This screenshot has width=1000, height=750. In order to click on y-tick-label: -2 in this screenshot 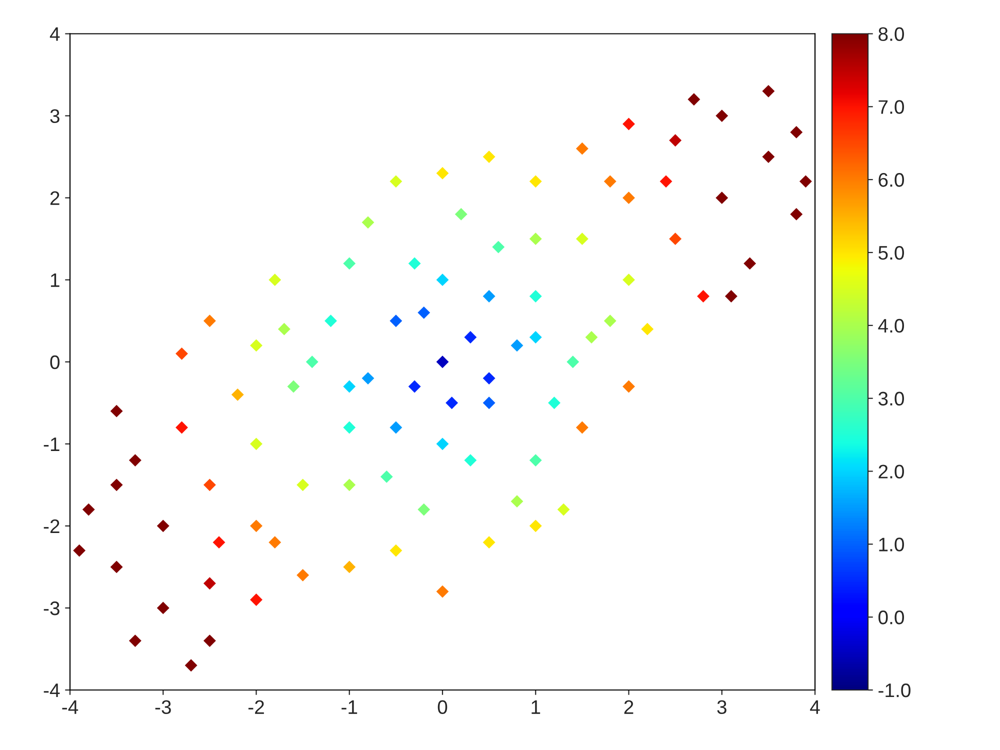, I will do `click(52, 526)`.